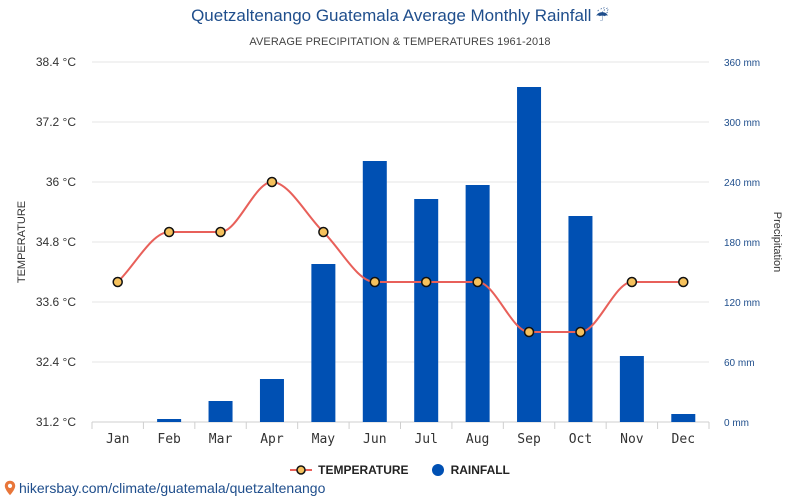 The height and width of the screenshot is (500, 800). Describe the element at coordinates (56, 422) in the screenshot. I see `left-tick-label: 31.2 °C` at that location.